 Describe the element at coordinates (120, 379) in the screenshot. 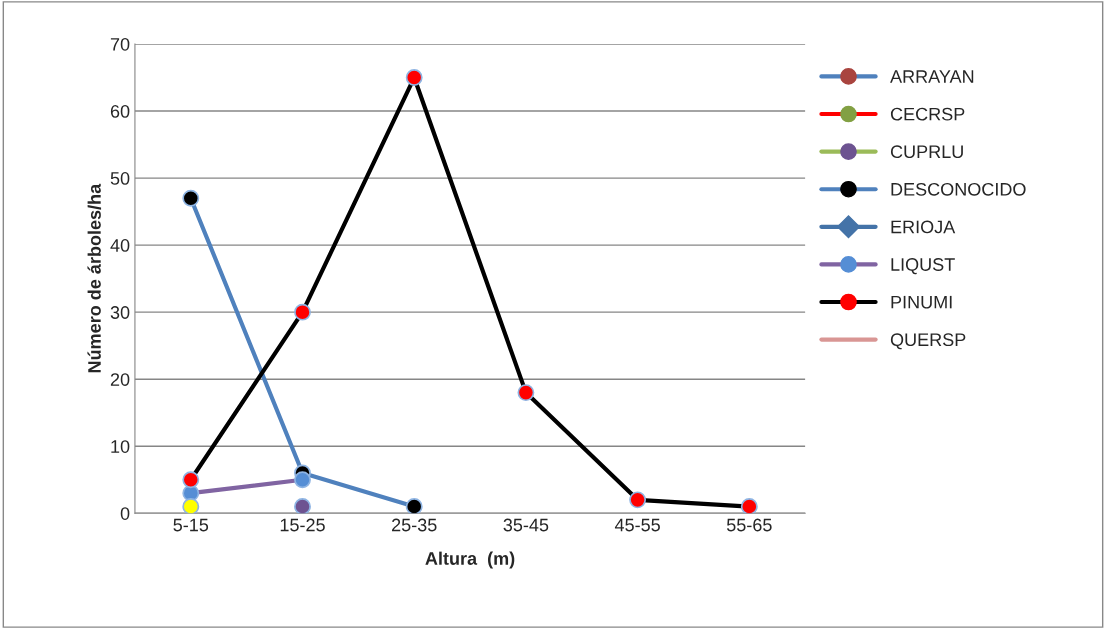

I see `y-tick-label: 20` at that location.